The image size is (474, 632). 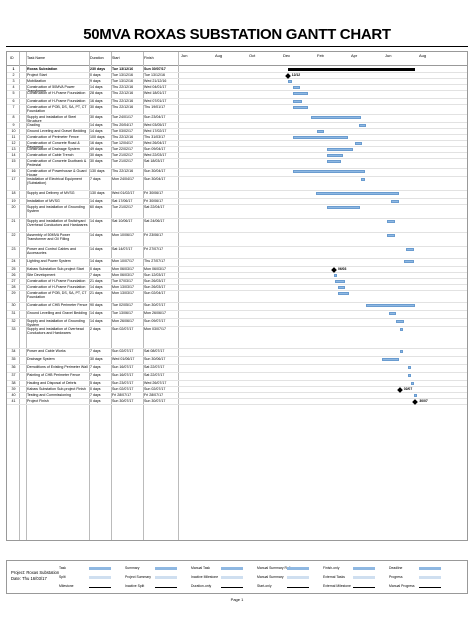 What do you see at coordinates (155, 269) in the screenshot?
I see `task-finish: Mon 06/03/17` at bounding box center [155, 269].